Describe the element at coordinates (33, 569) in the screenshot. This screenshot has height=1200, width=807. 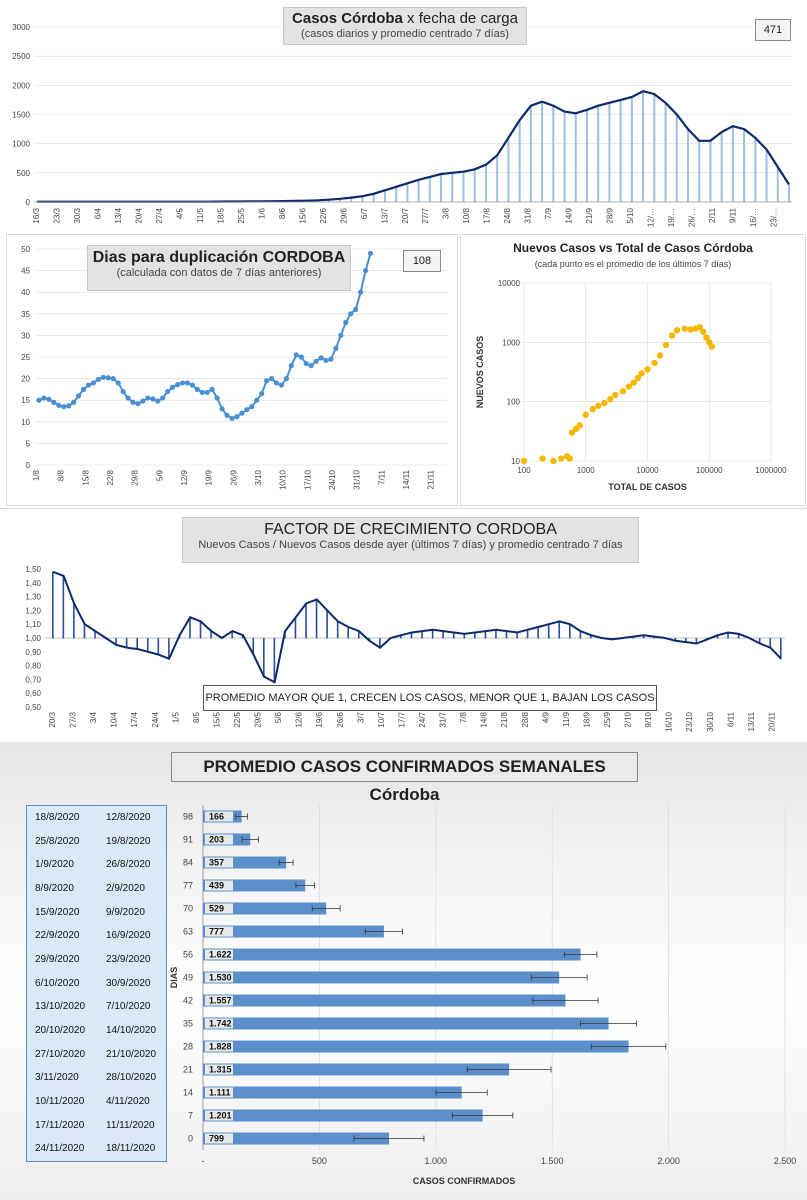
I see `y-tick-label: 1,50` at that location.